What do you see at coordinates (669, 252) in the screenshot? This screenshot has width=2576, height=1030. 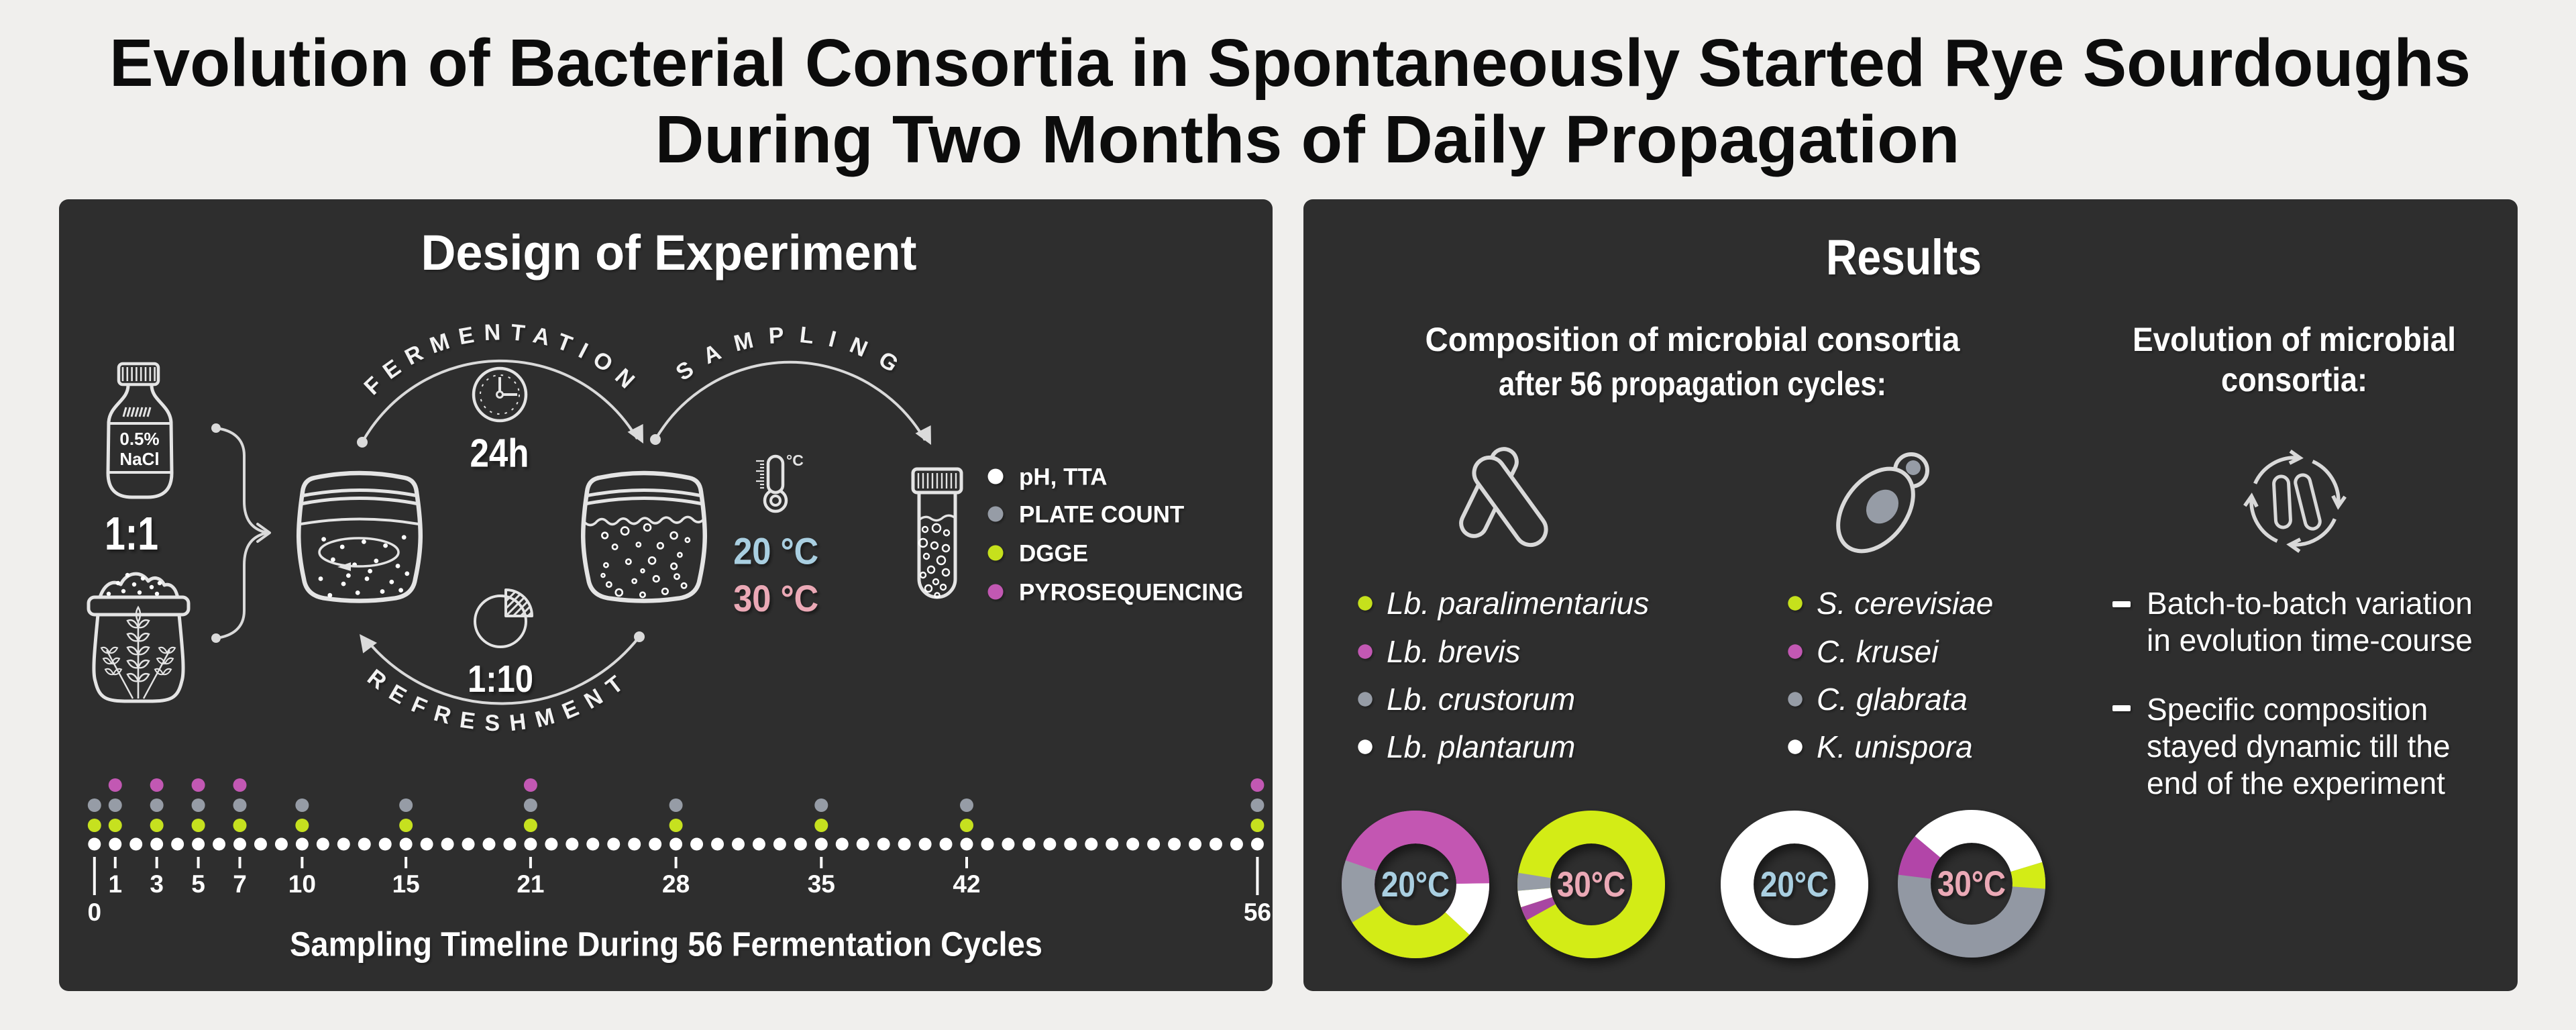 I see `svg-text: Design of Experiment` at bounding box center [669, 252].